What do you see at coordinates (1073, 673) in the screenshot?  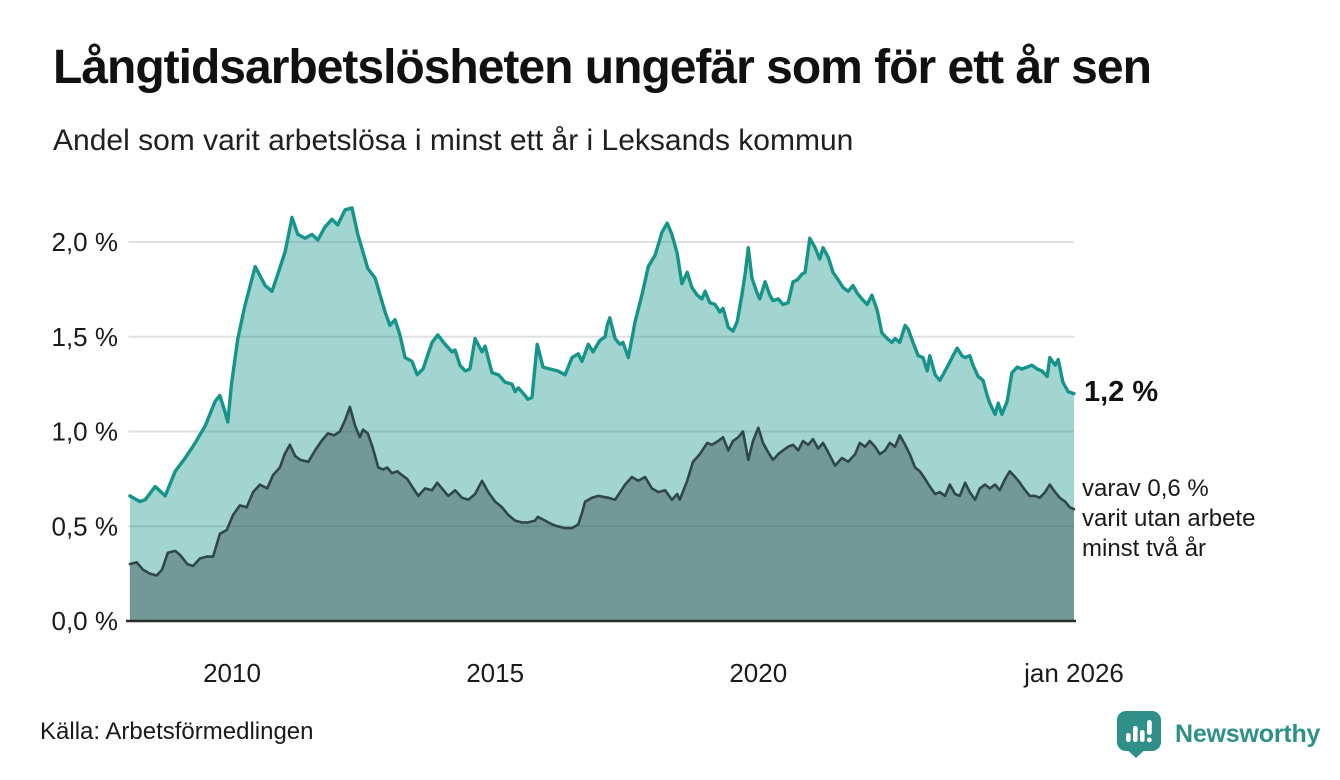 I see `x-tick-label-3: jan 2026` at bounding box center [1073, 673].